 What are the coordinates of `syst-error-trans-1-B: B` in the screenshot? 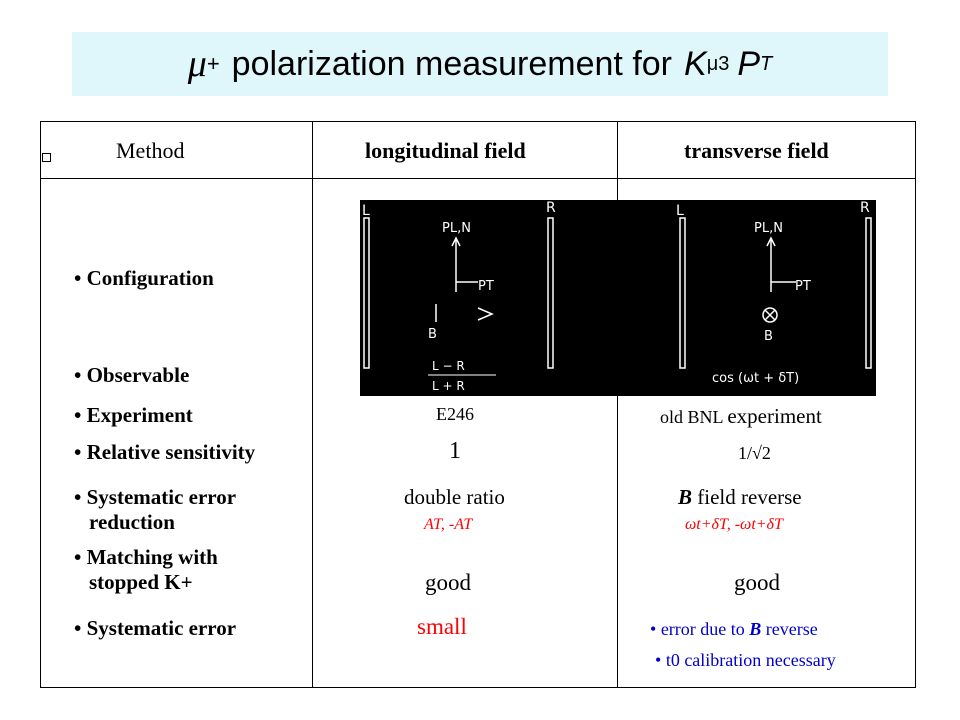 It's located at (755, 629).